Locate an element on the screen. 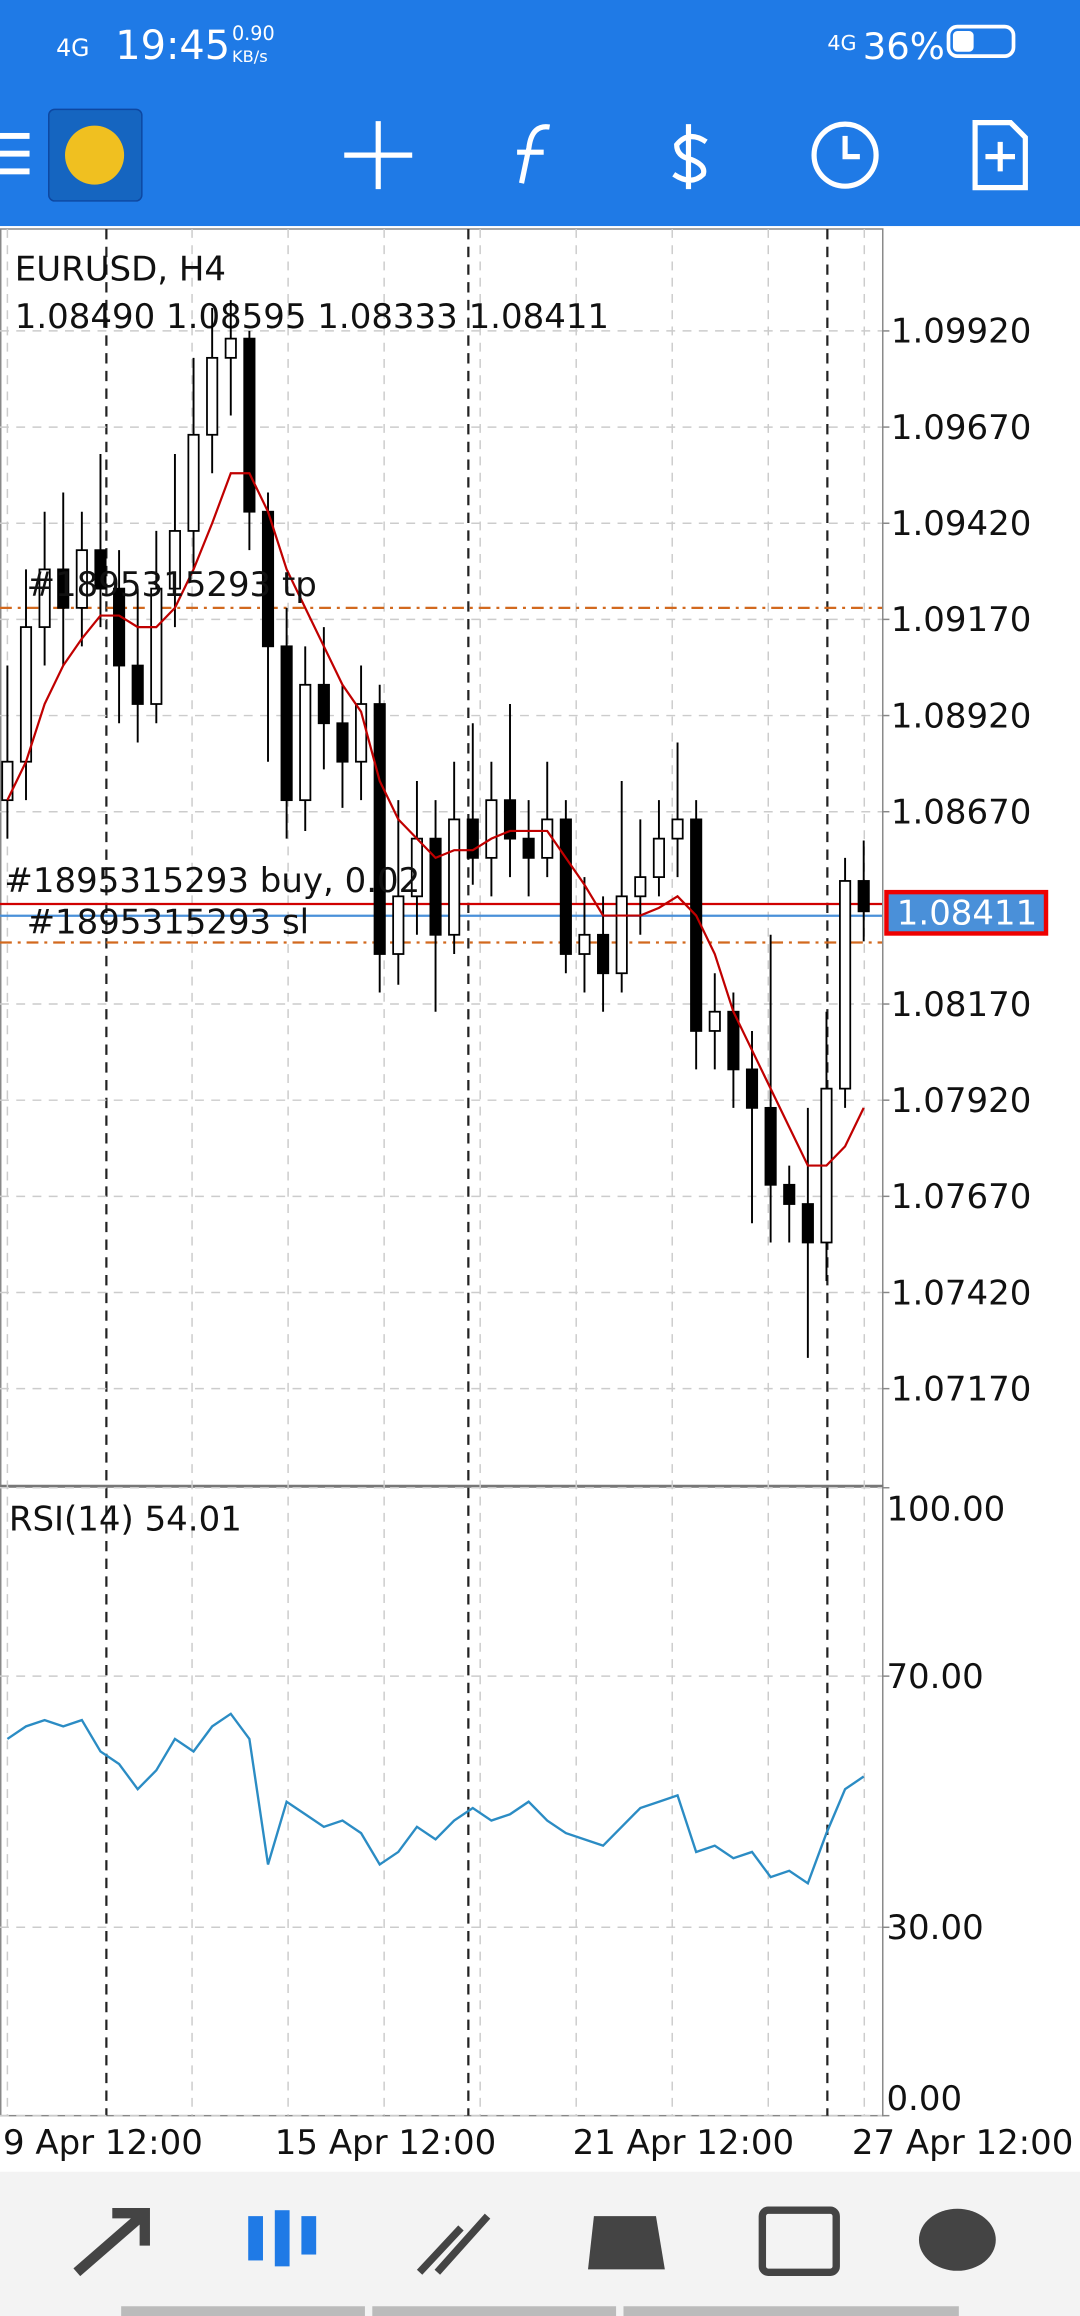  y-tick-label: 1.09920 is located at coordinates (961, 332).